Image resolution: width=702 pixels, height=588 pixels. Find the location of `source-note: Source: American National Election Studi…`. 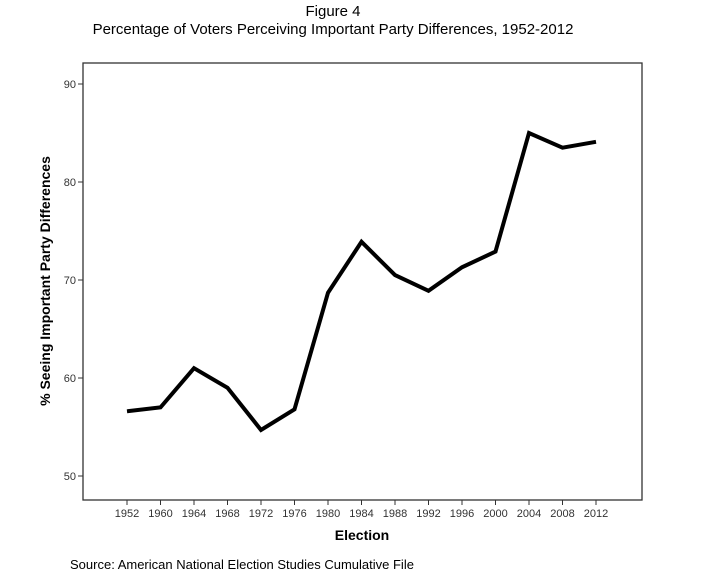

source-note: Source: American National Election Studi… is located at coordinates (242, 564).